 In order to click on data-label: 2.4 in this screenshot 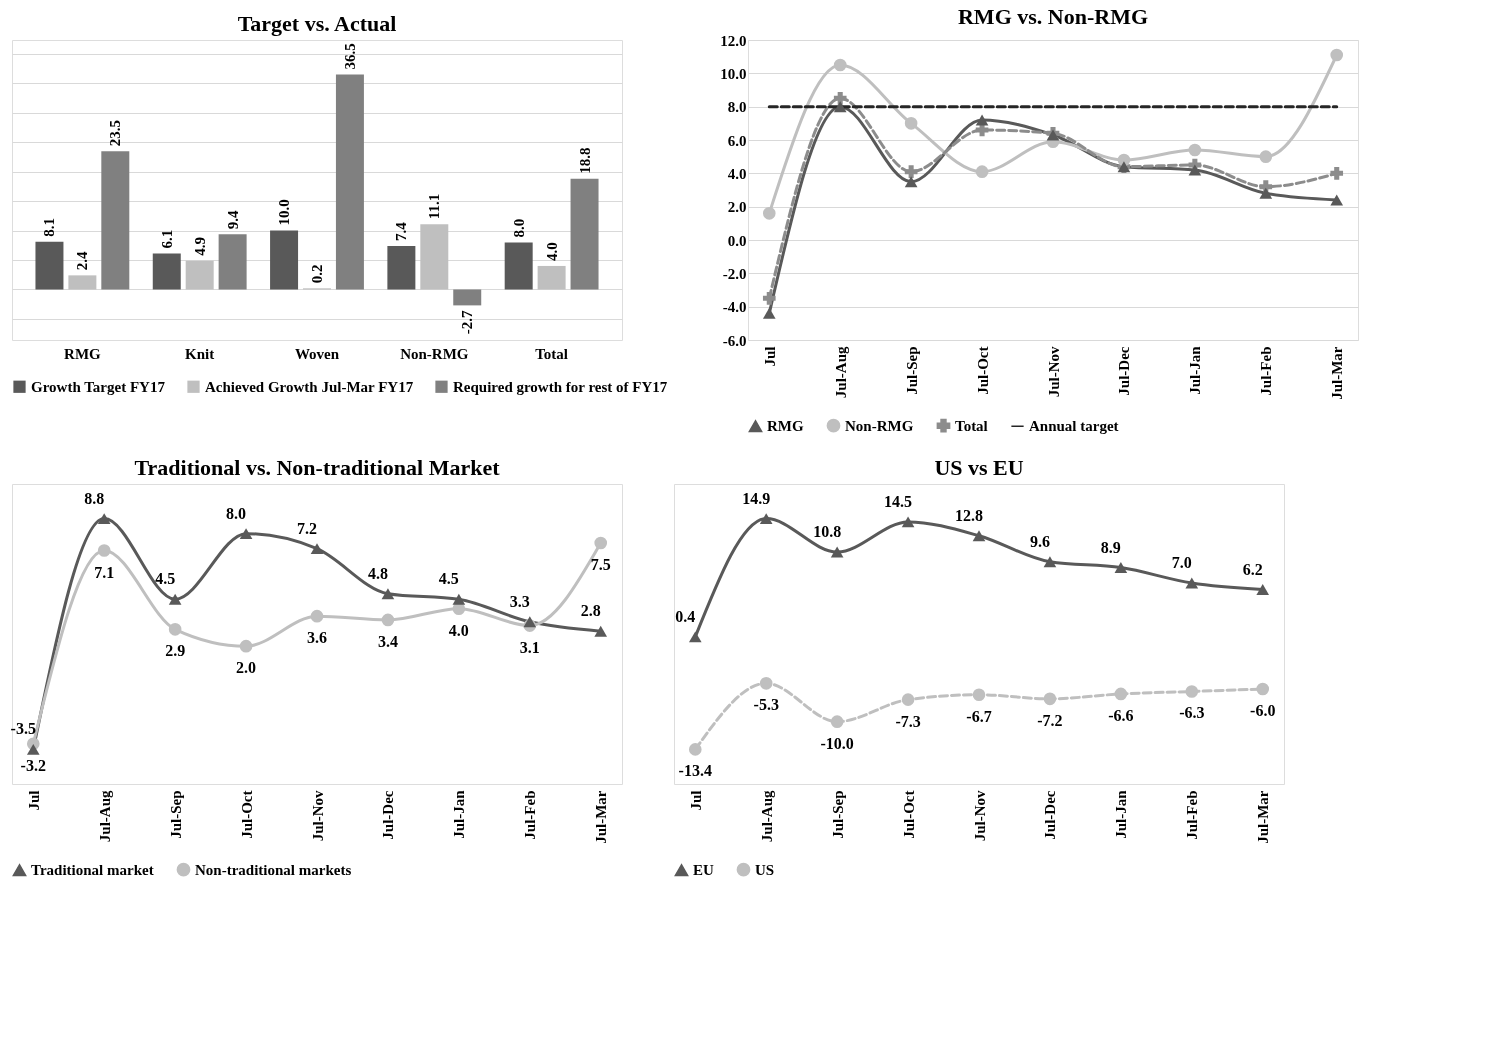, I will do `click(82, 261)`.